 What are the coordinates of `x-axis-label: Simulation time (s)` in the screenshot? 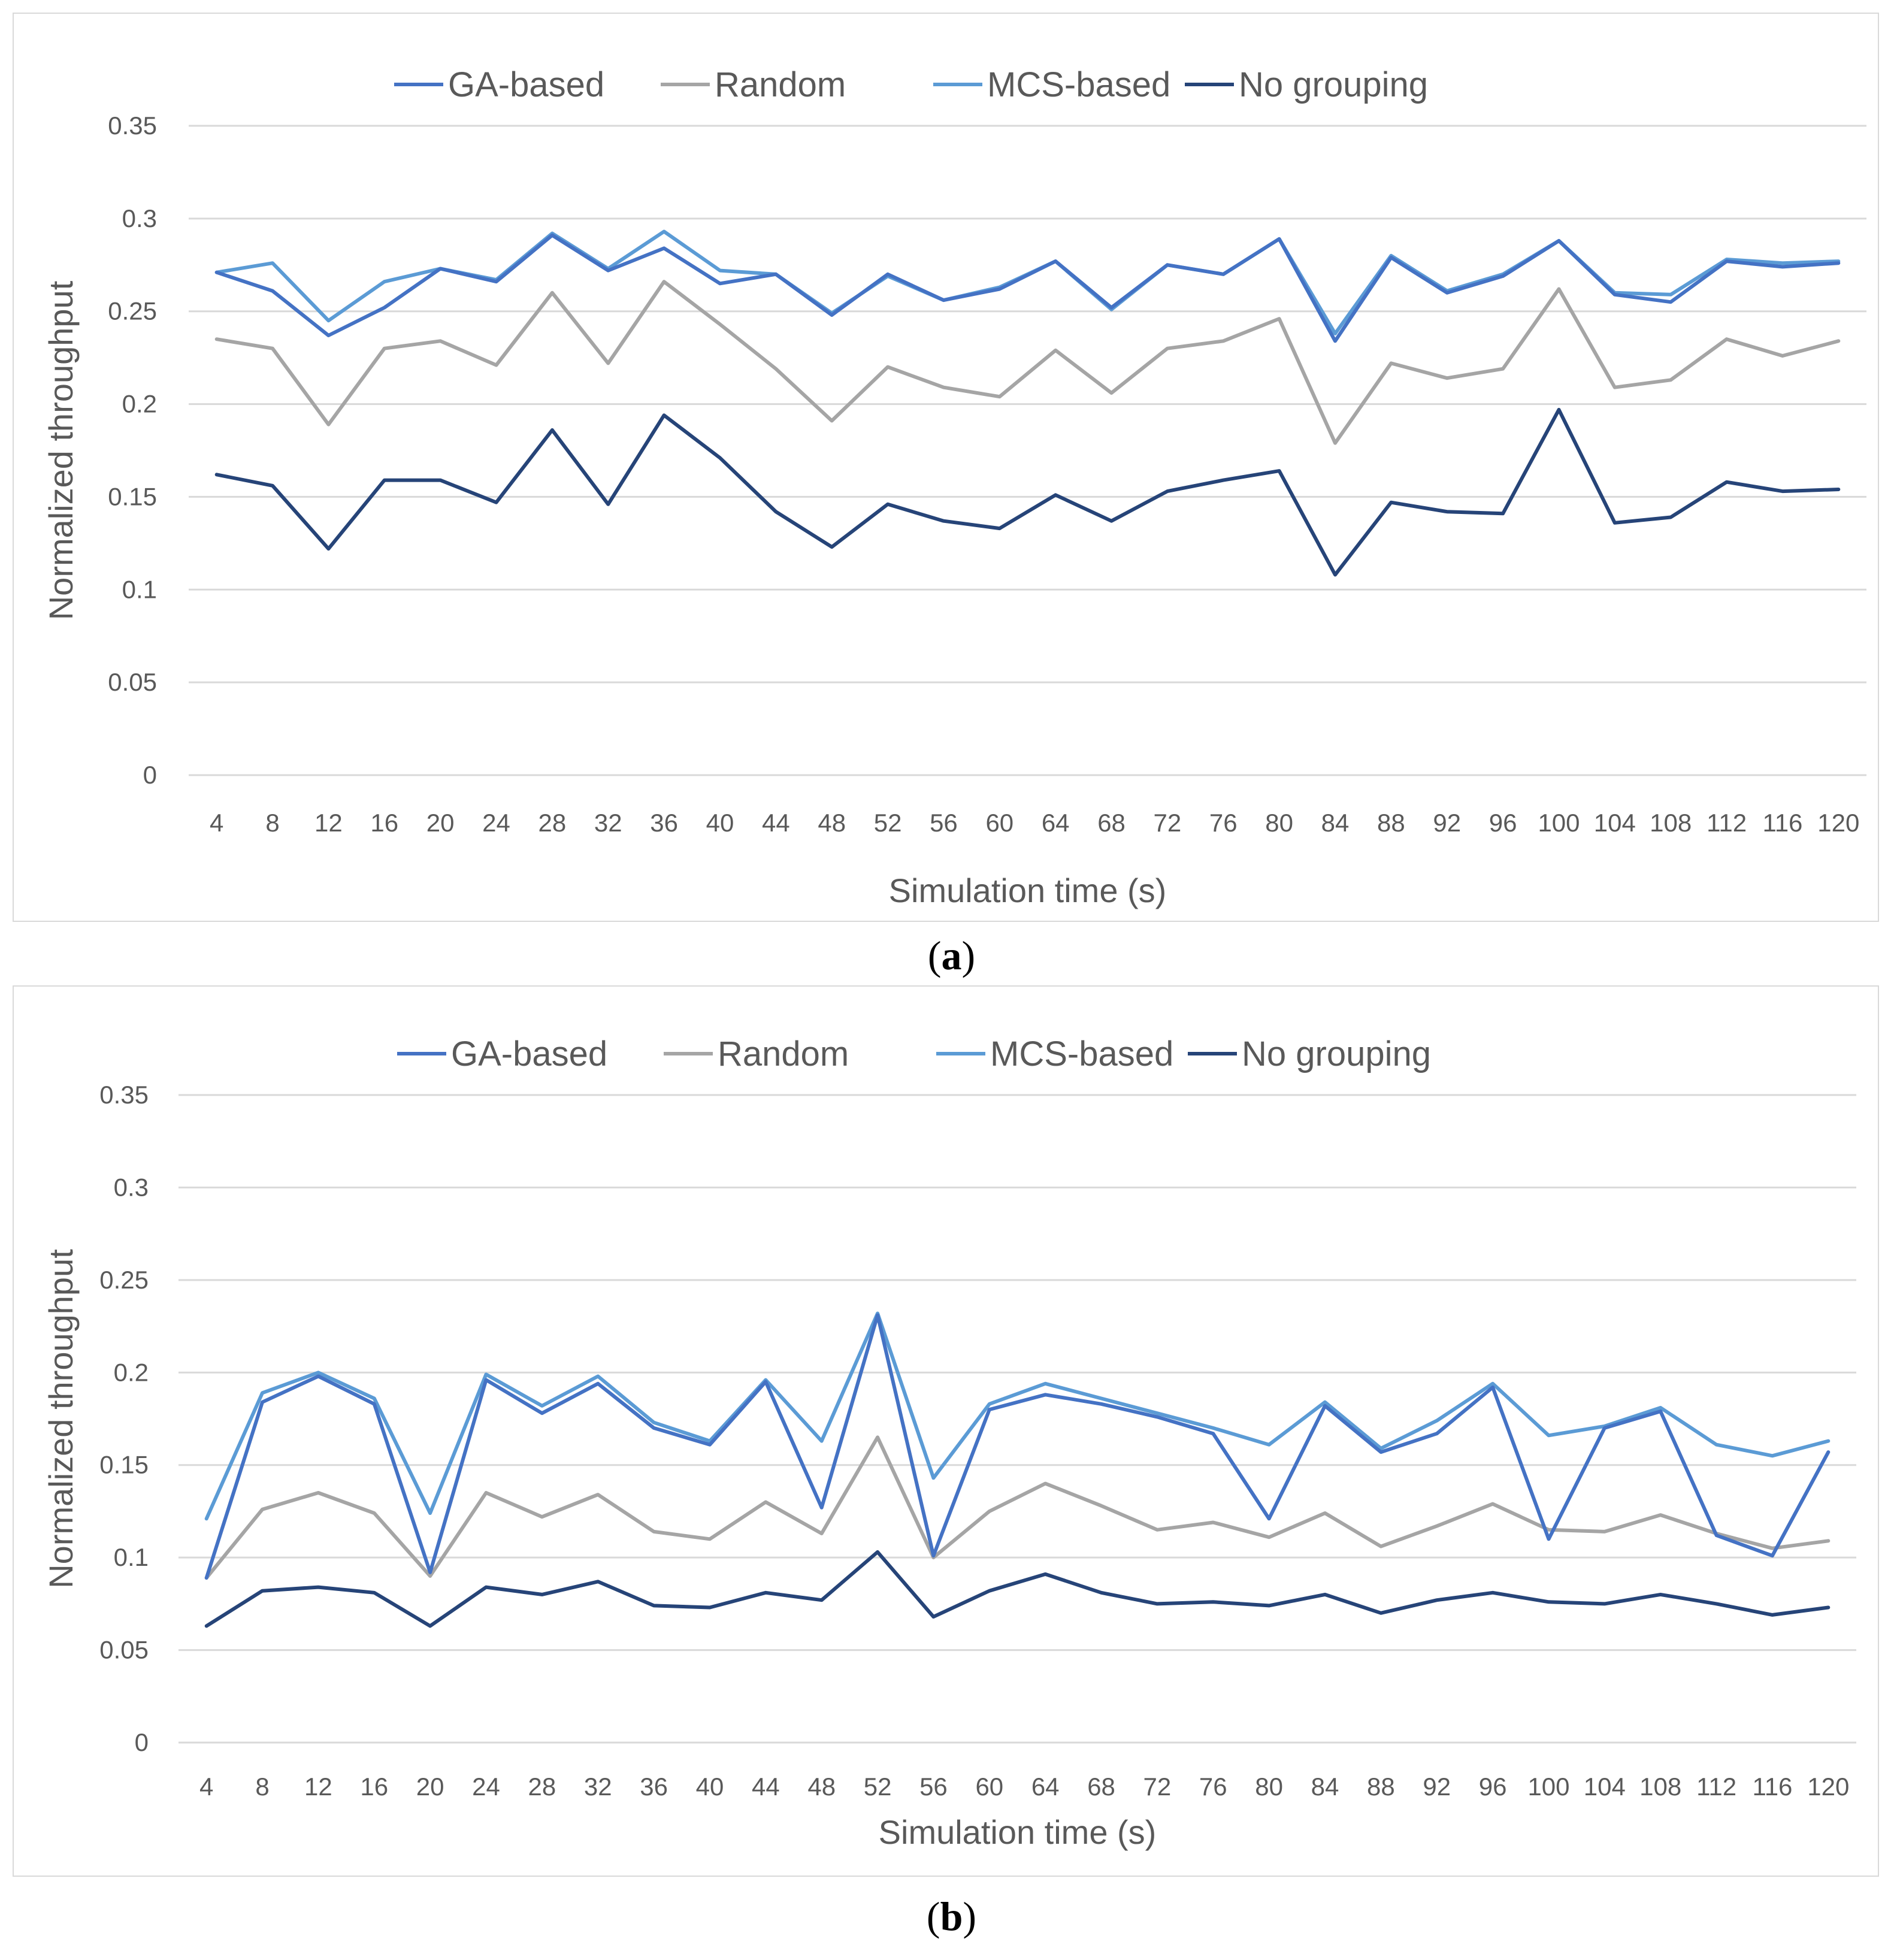 It's located at (1028, 891).